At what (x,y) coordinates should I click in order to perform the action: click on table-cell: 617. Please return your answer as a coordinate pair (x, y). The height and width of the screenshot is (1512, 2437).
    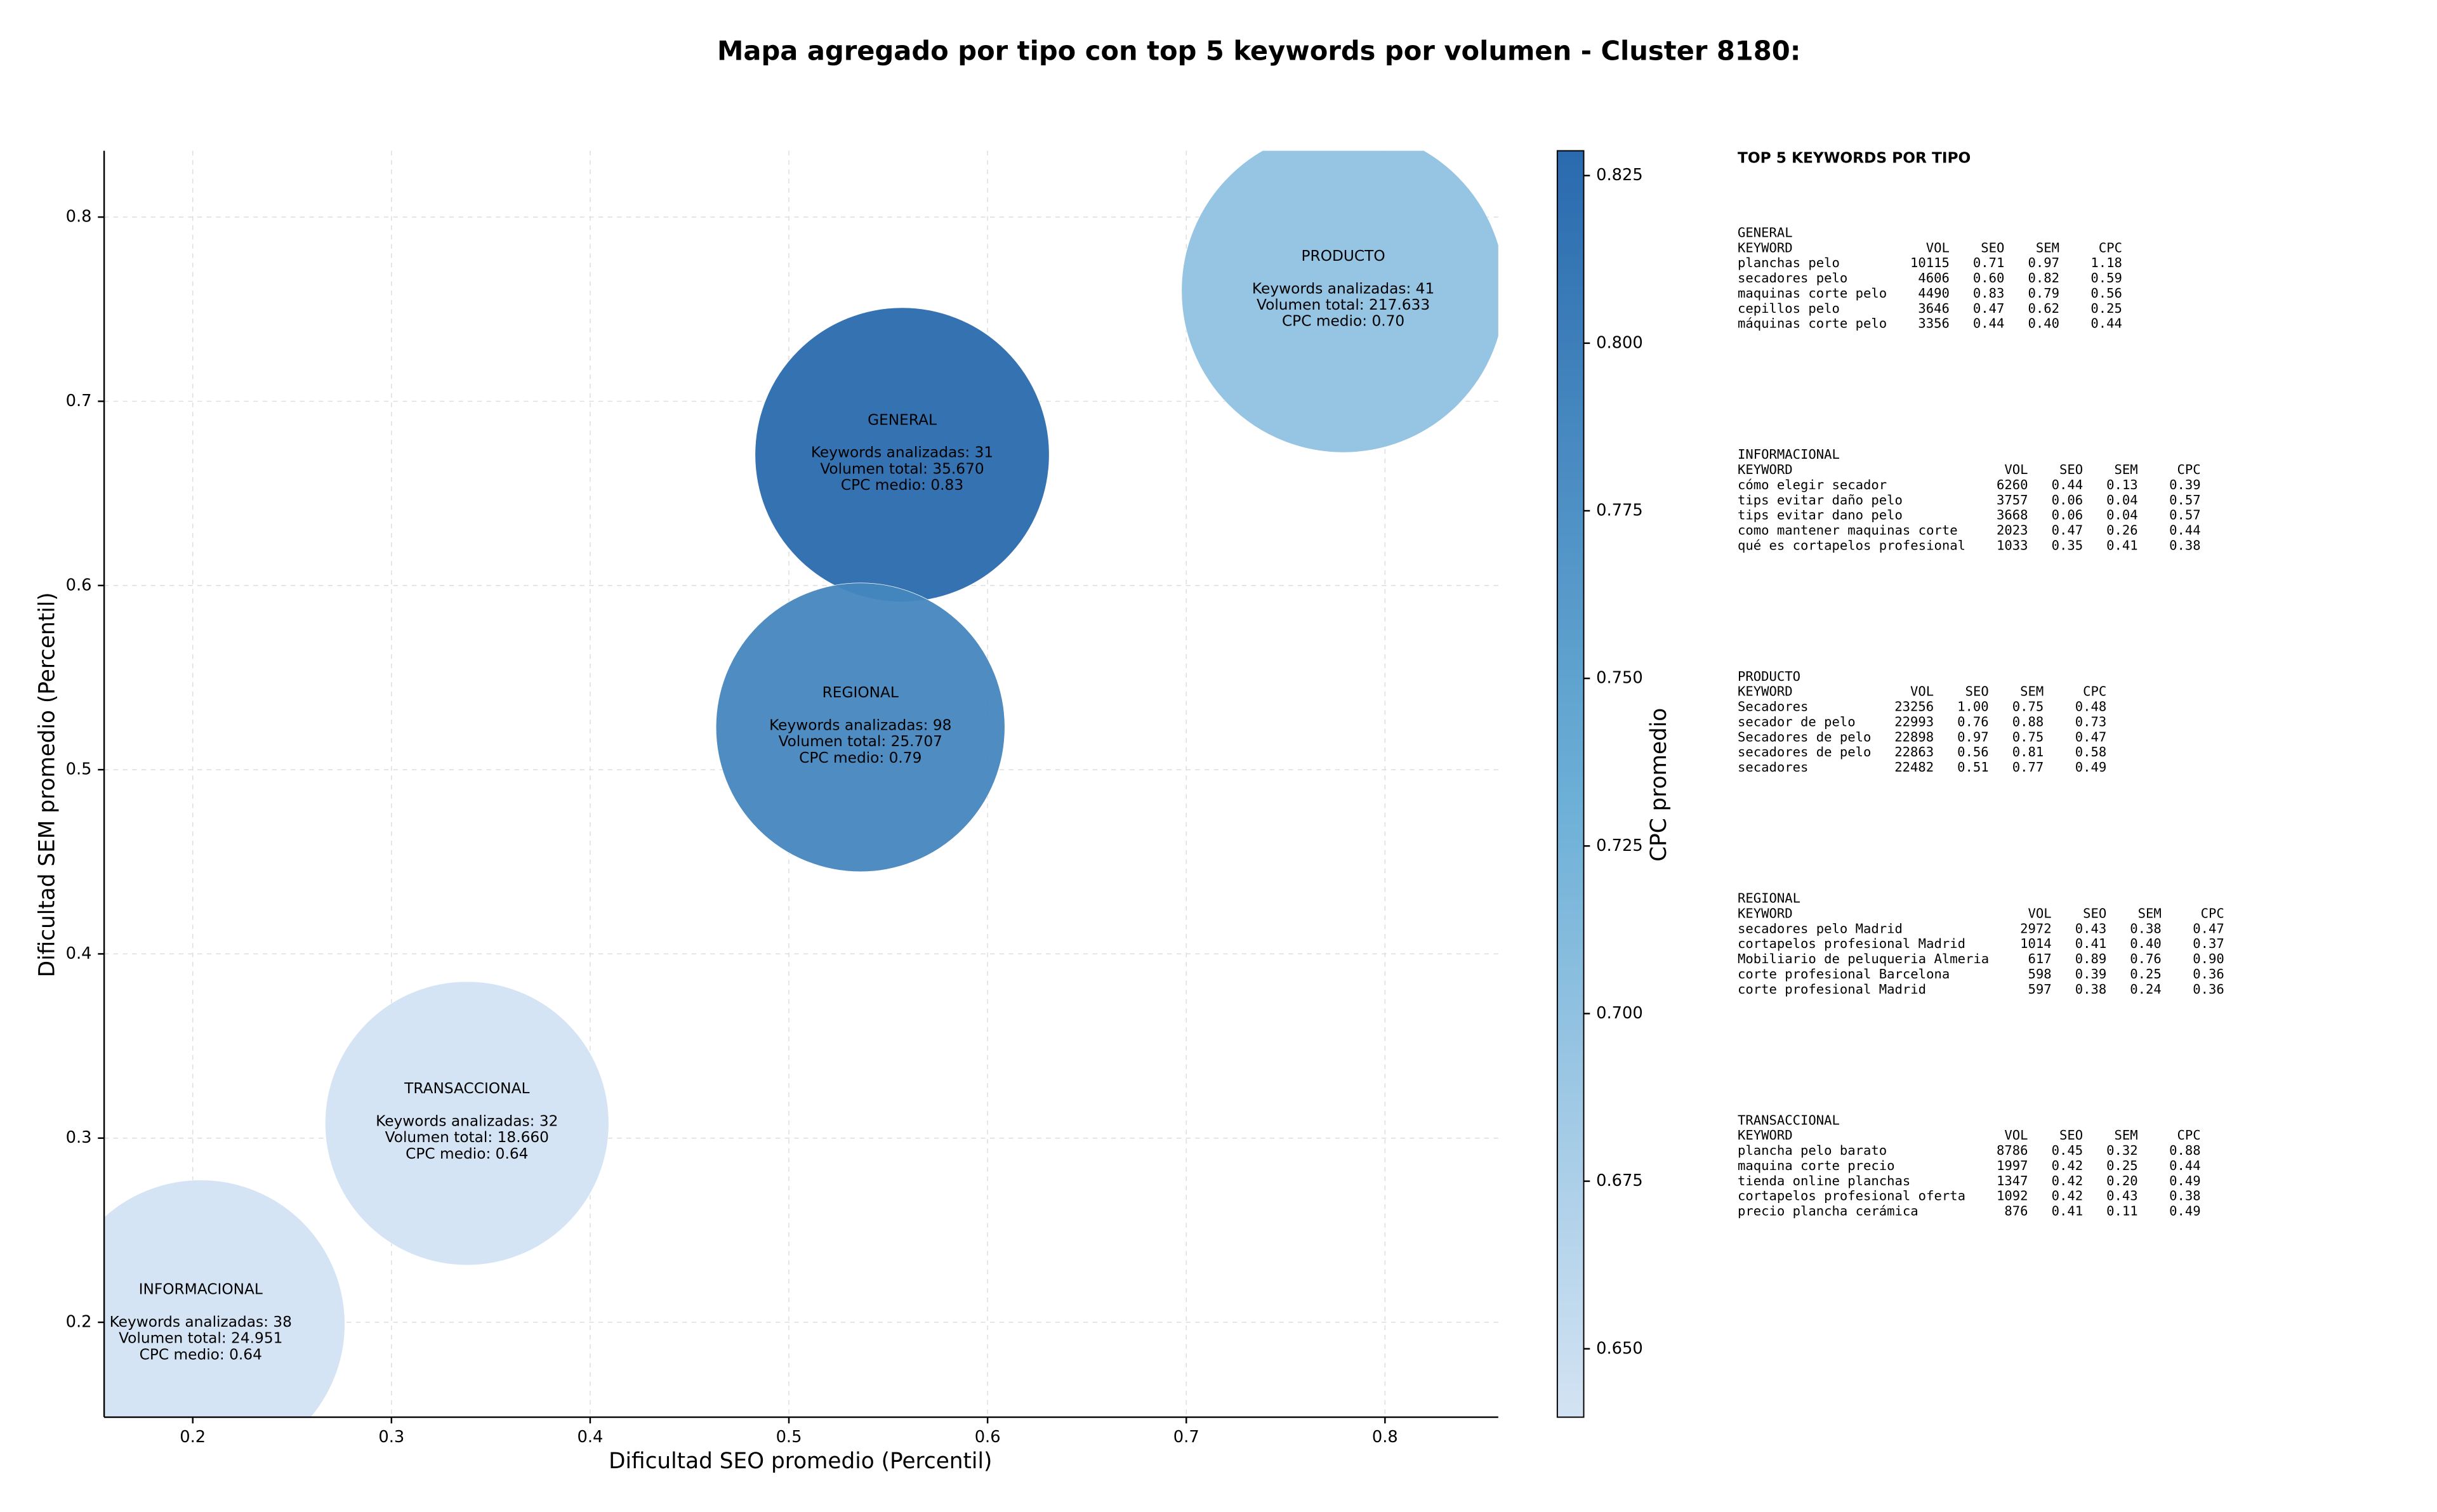
    Looking at the image, I should click on (2040, 959).